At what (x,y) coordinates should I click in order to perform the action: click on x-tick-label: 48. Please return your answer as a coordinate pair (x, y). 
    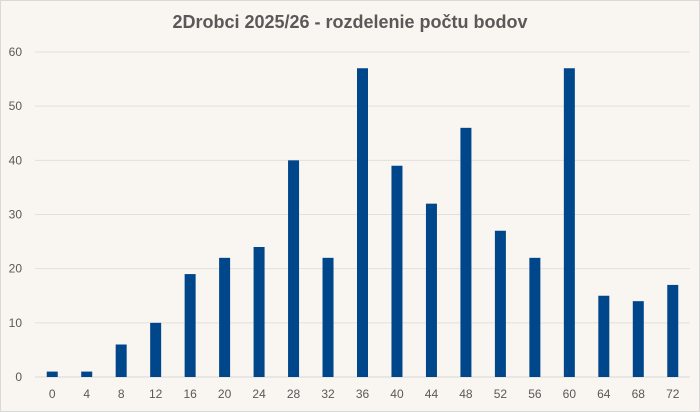
    Looking at the image, I should click on (466, 394).